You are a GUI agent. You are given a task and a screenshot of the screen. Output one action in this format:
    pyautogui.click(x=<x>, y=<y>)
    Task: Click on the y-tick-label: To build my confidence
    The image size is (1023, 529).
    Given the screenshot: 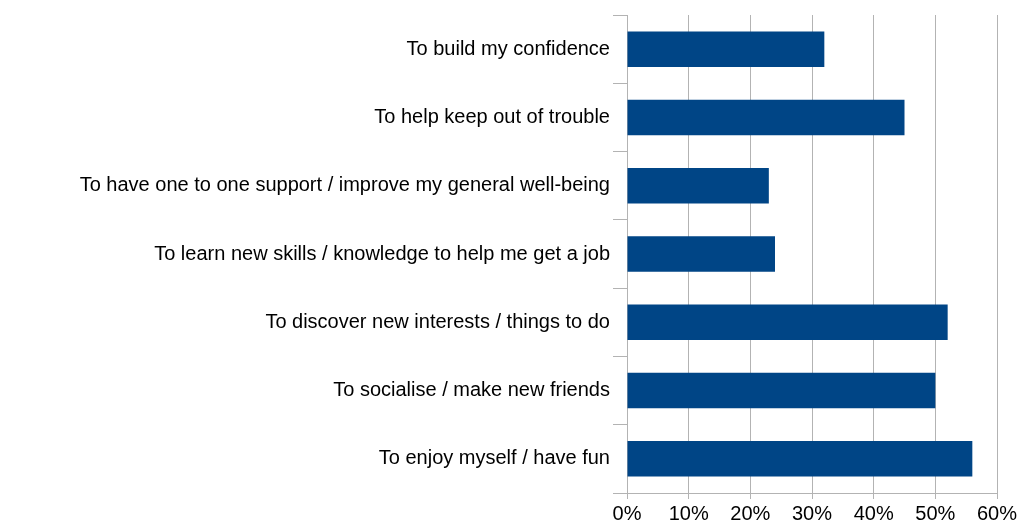 What is the action you would take?
    pyautogui.click(x=508, y=47)
    